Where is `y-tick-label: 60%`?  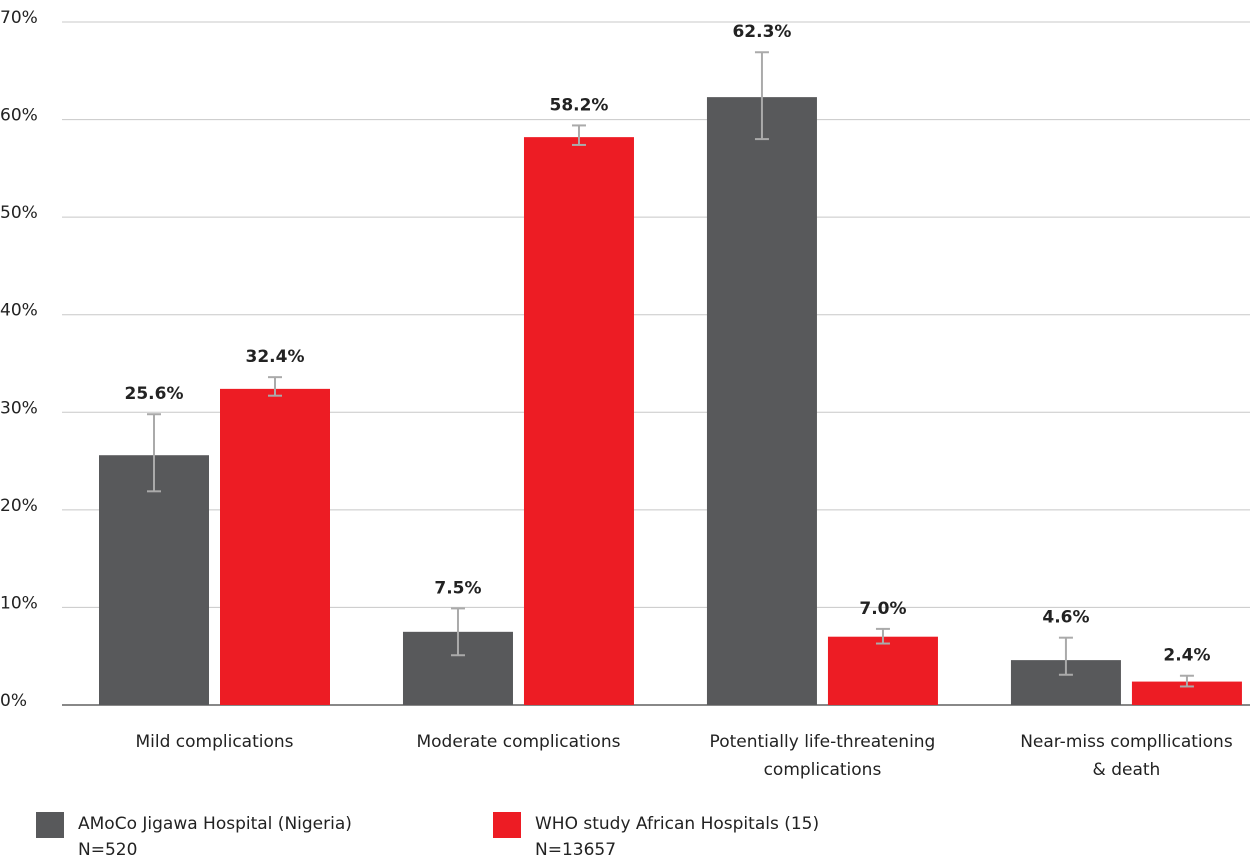 y-tick-label: 60% is located at coordinates (19, 116).